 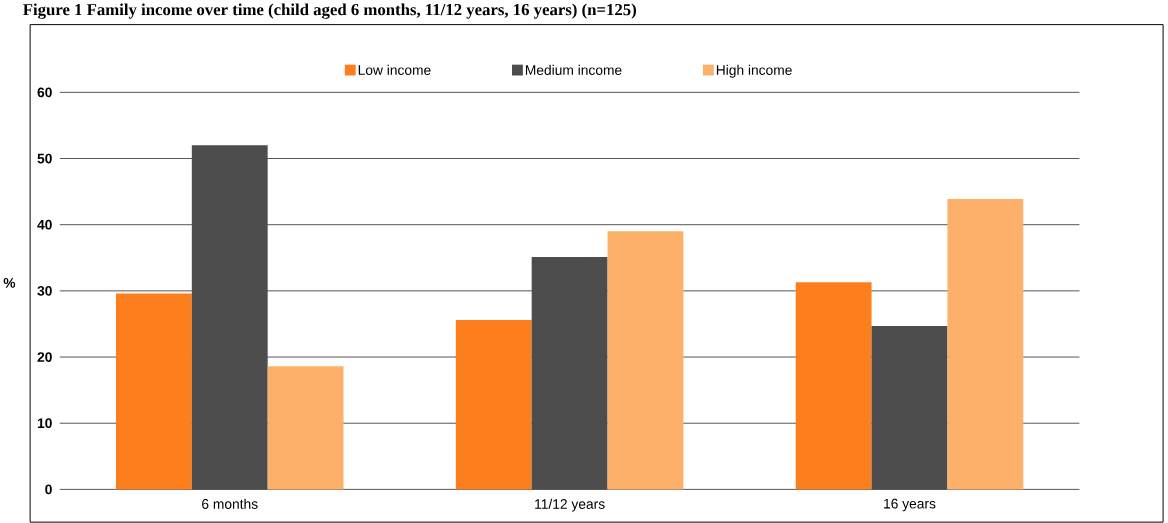 I want to click on x-tick-label: 16 years, so click(x=910, y=505).